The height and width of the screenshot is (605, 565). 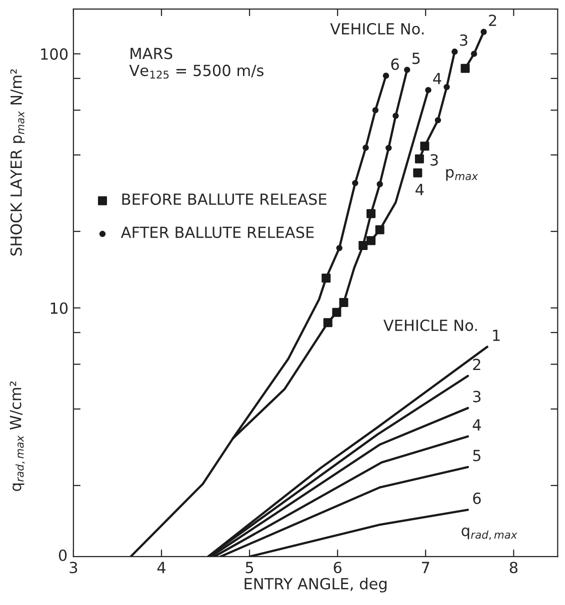 What do you see at coordinates (62, 555) in the screenshot?
I see `text: 0` at bounding box center [62, 555].